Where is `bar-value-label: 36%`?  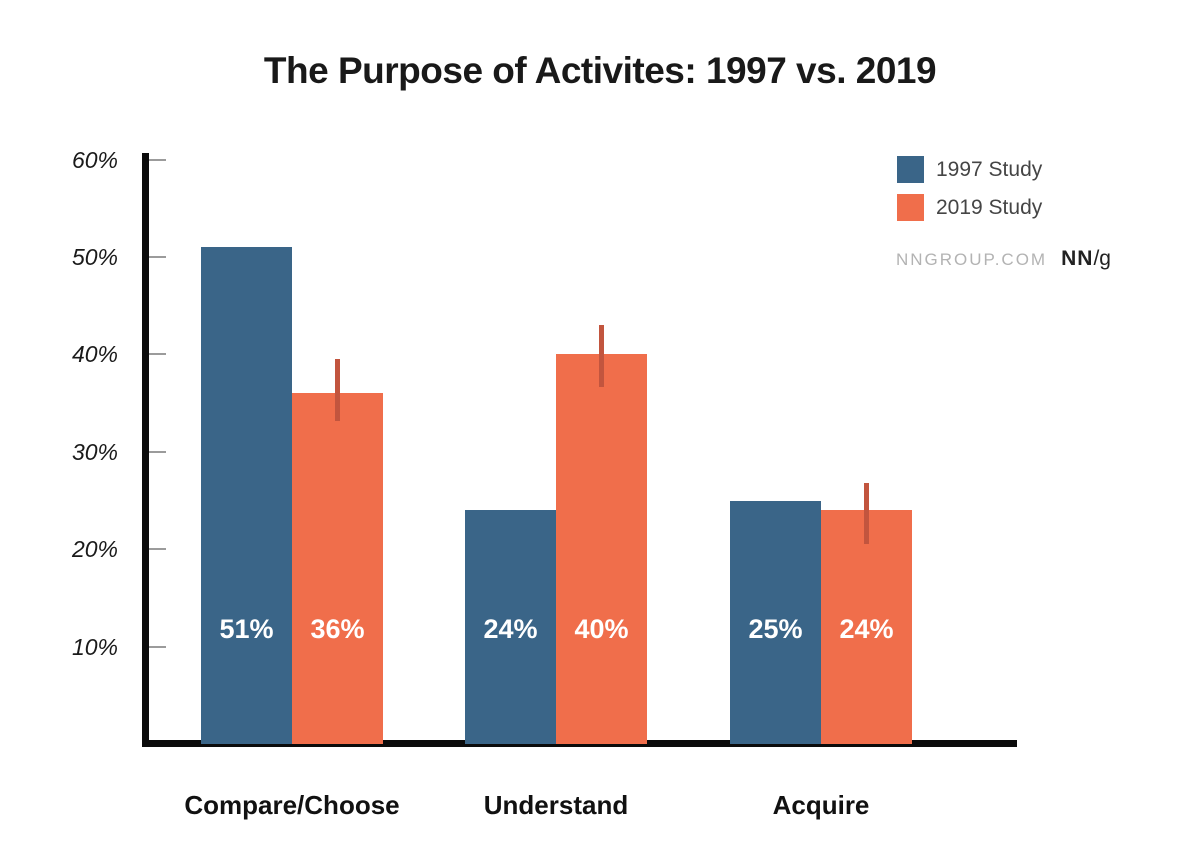
bar-value-label: 36% is located at coordinates (337, 629).